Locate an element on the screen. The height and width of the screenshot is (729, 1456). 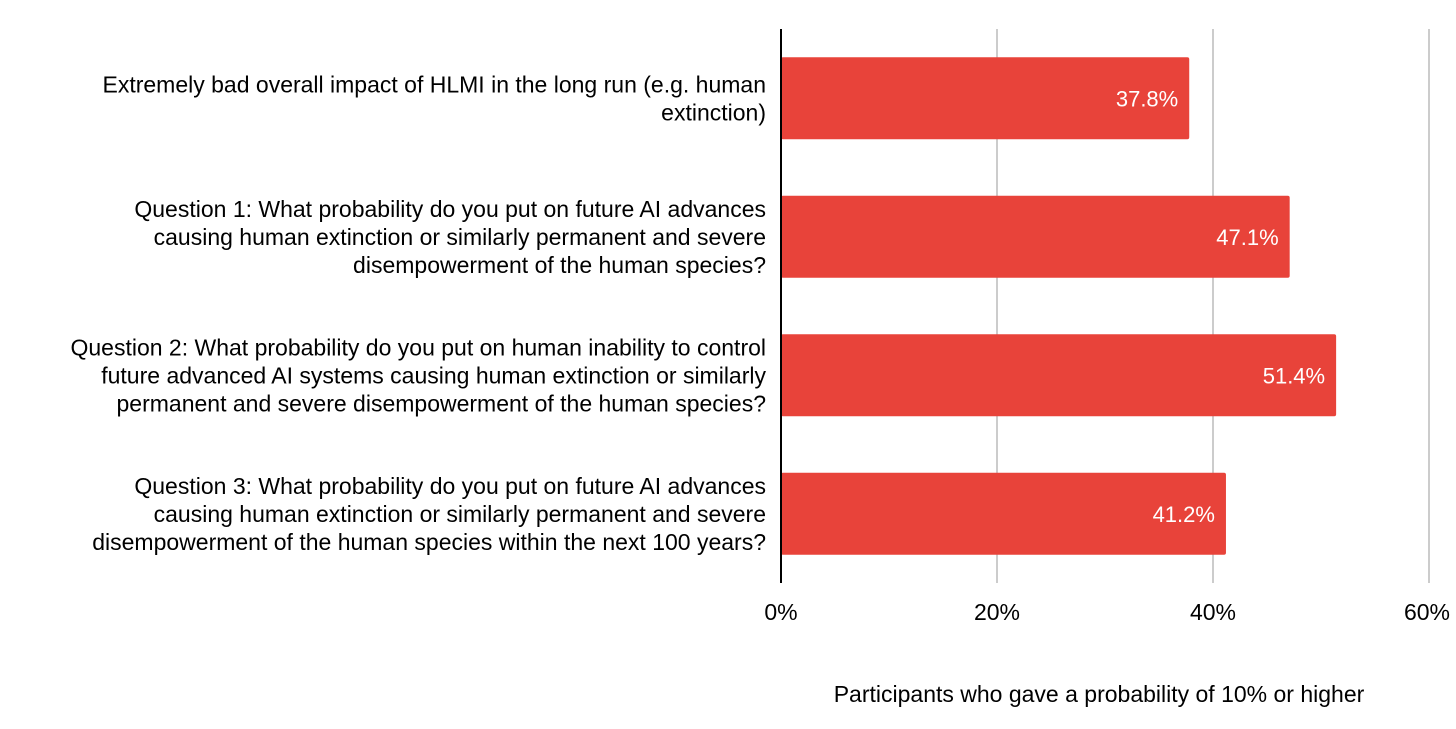
x-tick-labels: 0% 20% 40% 60% is located at coordinates (1107, 612).